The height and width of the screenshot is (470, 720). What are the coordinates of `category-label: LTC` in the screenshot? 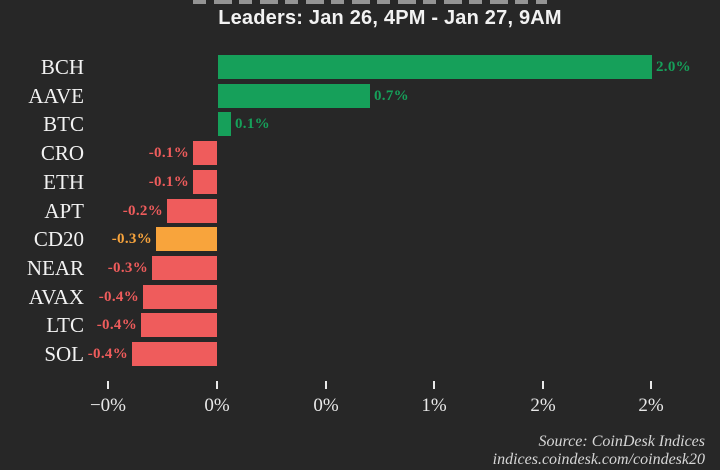 It's located at (65, 325).